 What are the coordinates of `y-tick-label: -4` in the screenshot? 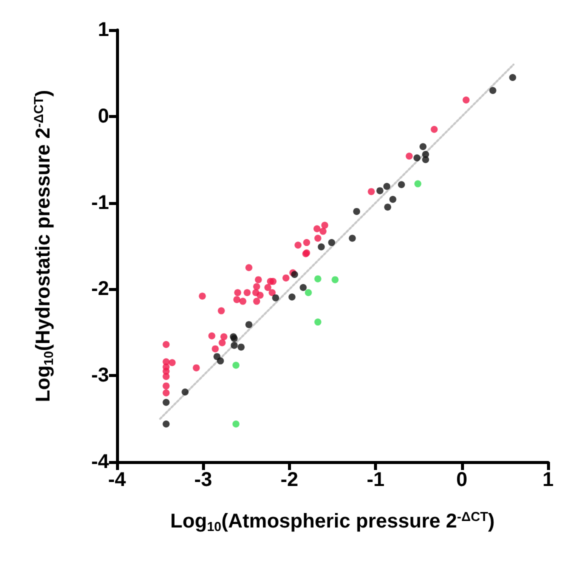 It's located at (100, 462).